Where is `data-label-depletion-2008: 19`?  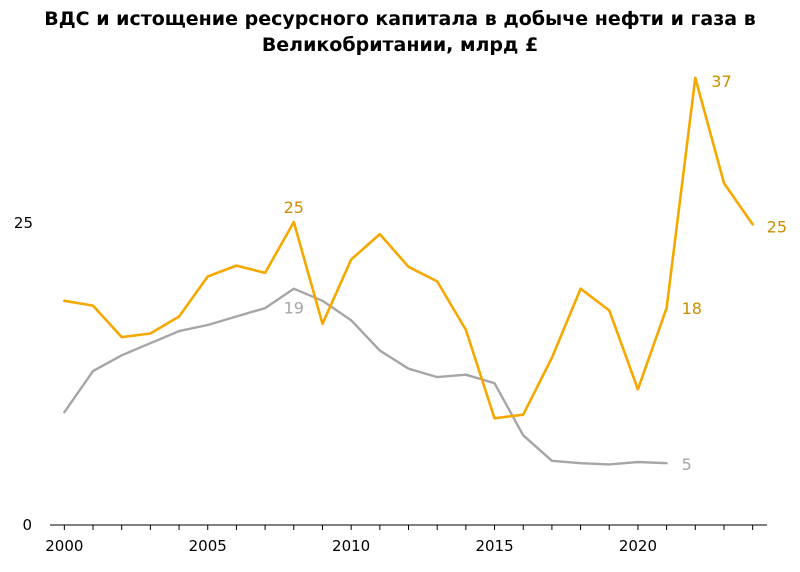
data-label-depletion-2008: 19 is located at coordinates (294, 308).